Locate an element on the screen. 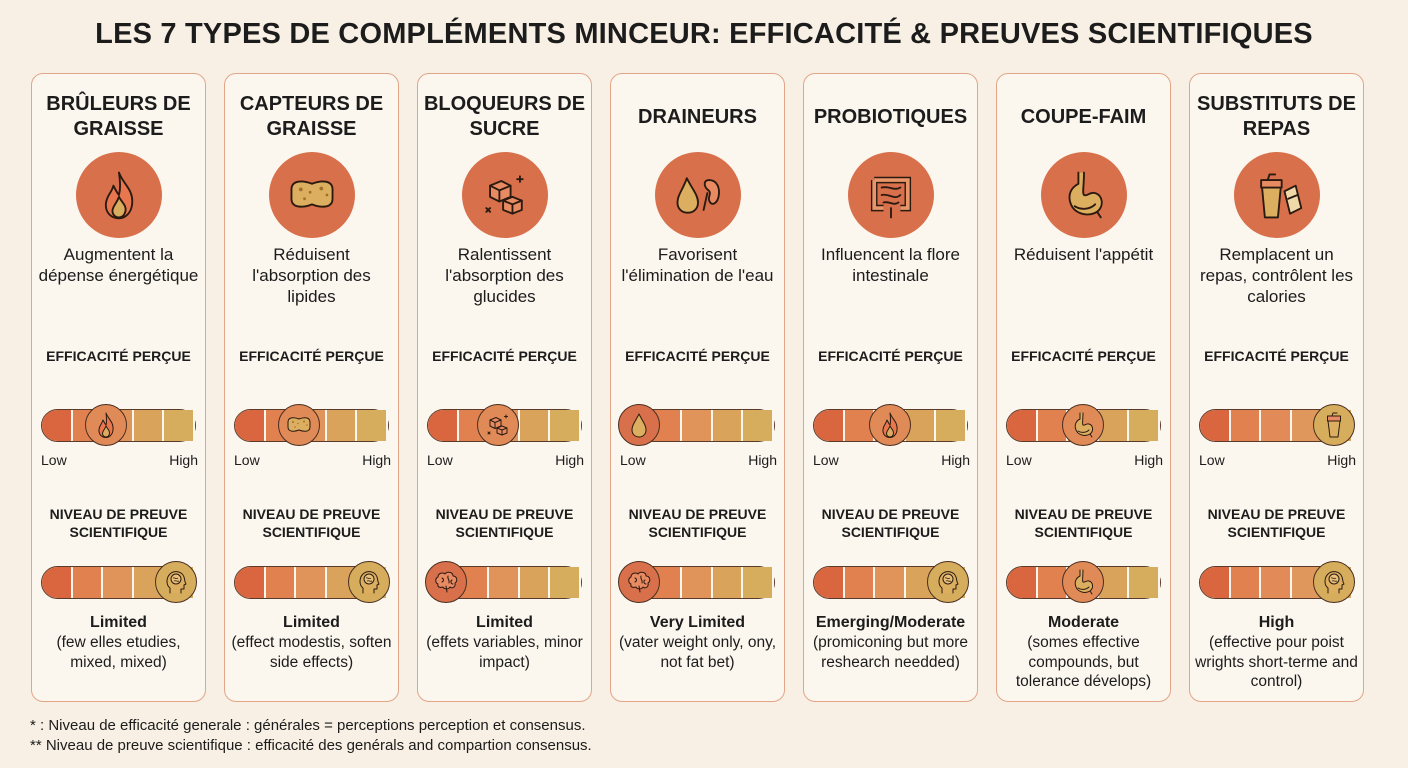  evidence-result: High is located at coordinates (1276, 622).